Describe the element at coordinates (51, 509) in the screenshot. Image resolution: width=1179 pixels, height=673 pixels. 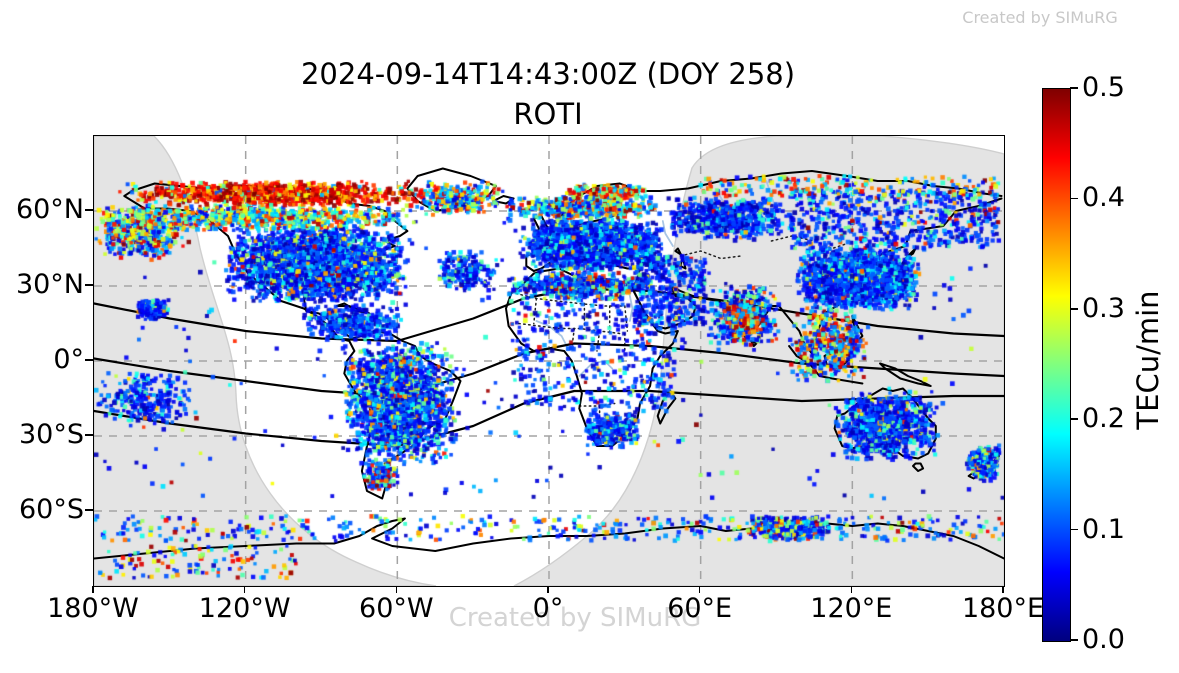
I see `y-axis-tick-label: 60°S` at that location.